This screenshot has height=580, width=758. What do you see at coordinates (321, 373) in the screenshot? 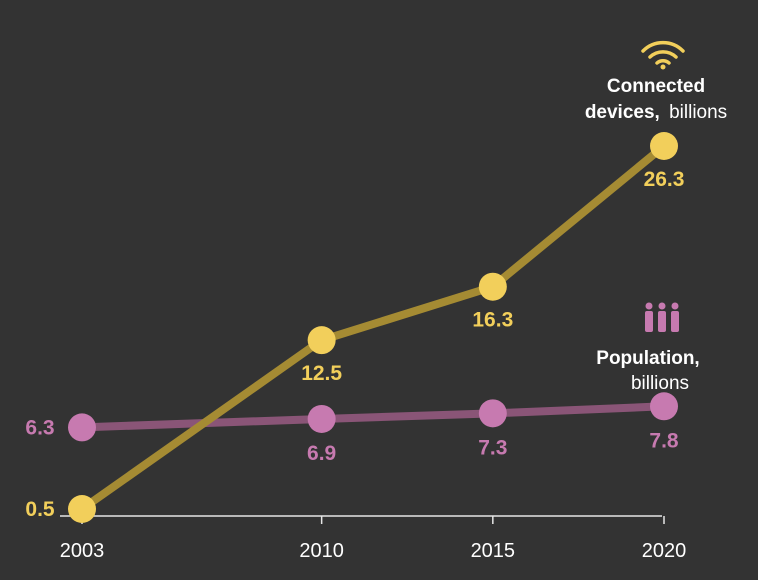
I see `devices-value-label: 12.5` at bounding box center [321, 373].